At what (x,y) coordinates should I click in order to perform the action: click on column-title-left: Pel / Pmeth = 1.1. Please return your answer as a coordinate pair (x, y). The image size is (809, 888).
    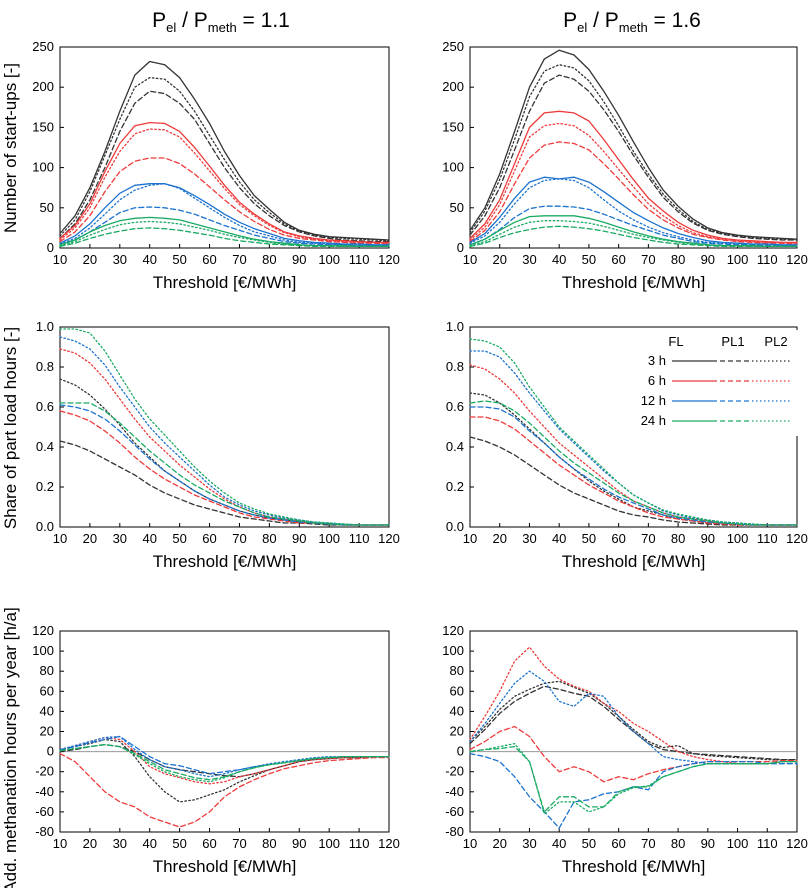
    Looking at the image, I should click on (221, 22).